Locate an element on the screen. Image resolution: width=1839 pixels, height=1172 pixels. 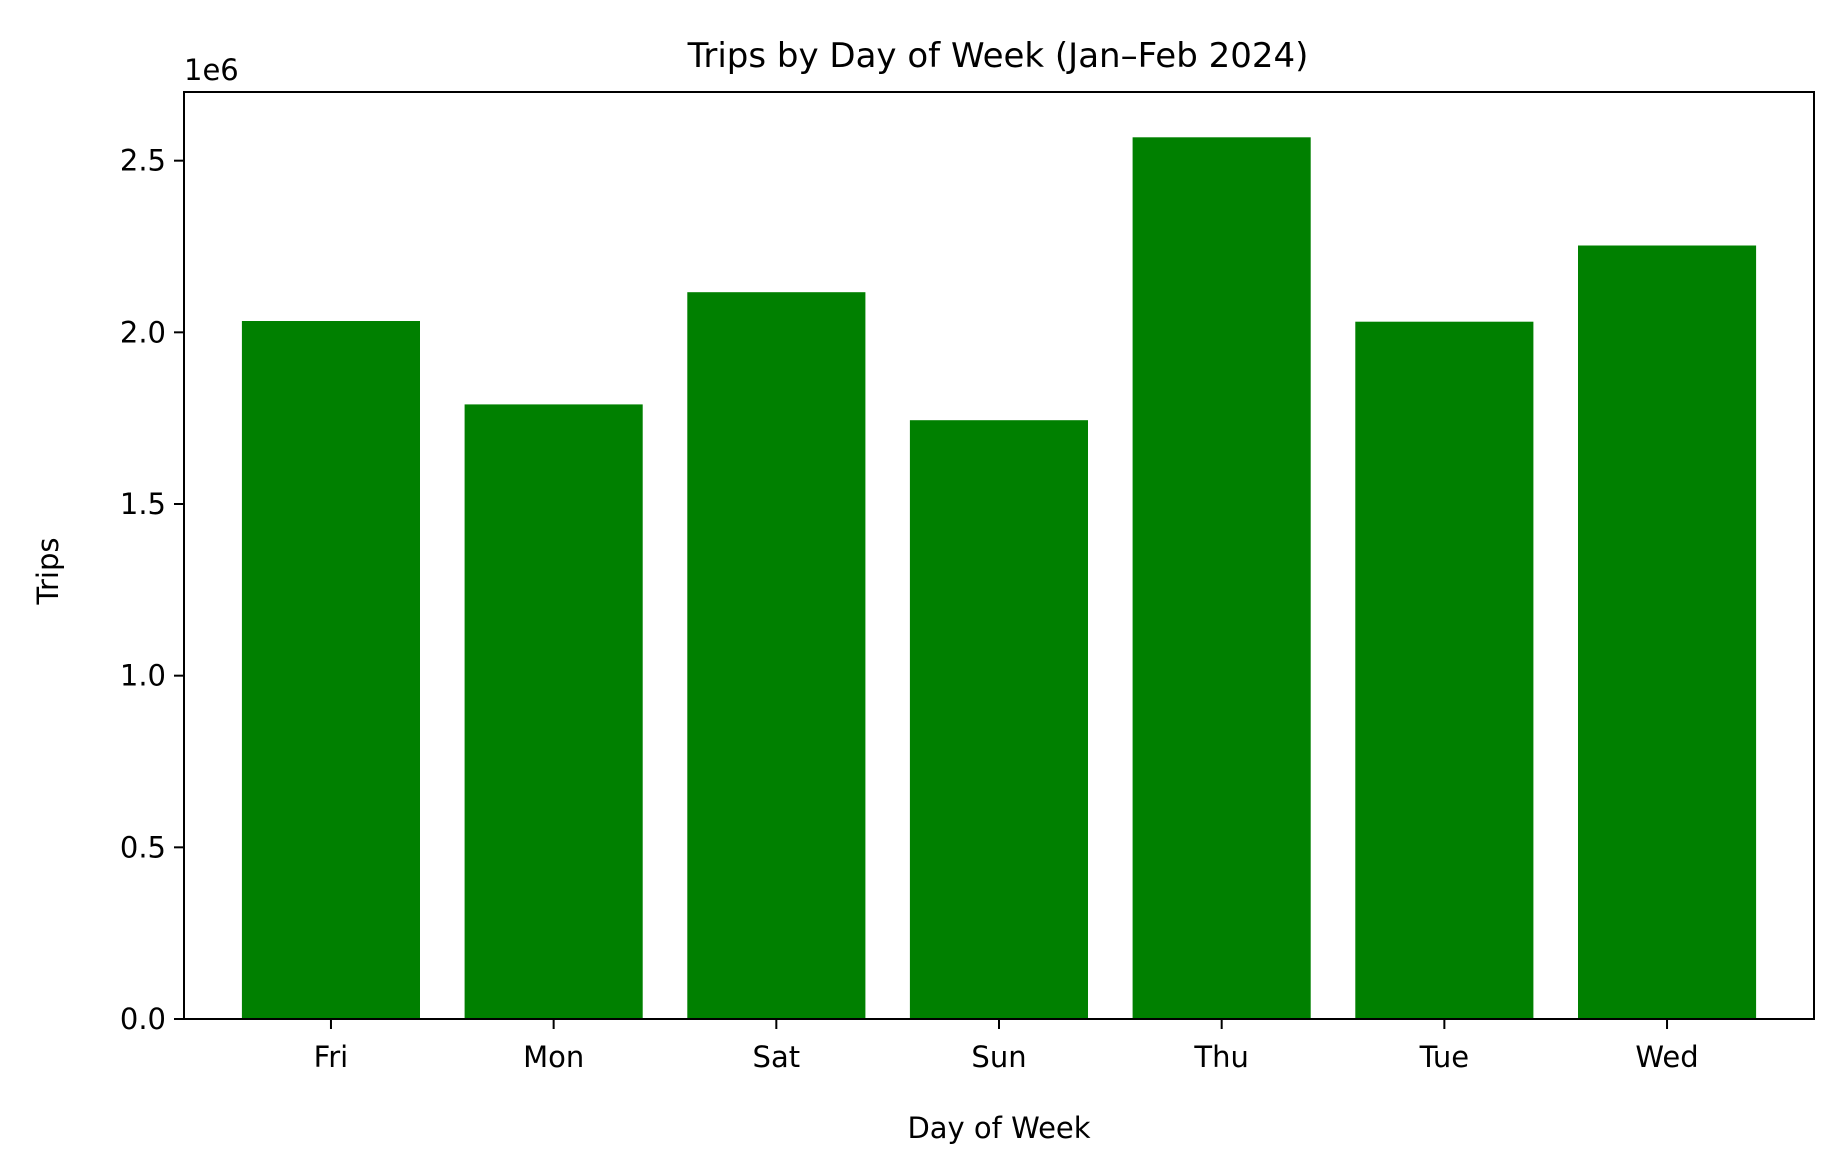
bar-sun is located at coordinates (998, 719).